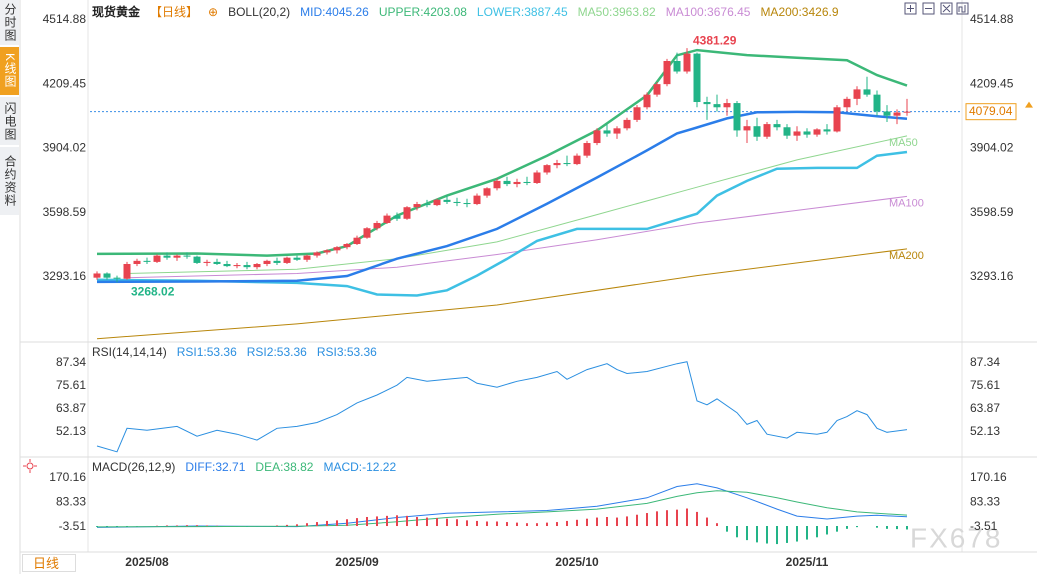  I want to click on add-icon: ⊕, so click(213, 11).